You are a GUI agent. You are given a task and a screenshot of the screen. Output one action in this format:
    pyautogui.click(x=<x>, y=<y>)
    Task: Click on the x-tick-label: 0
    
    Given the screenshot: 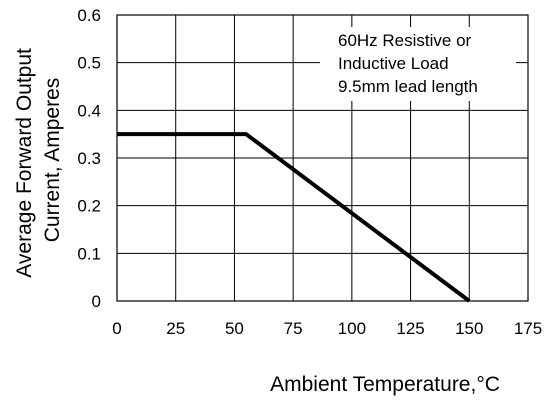 What is the action you would take?
    pyautogui.click(x=116, y=328)
    